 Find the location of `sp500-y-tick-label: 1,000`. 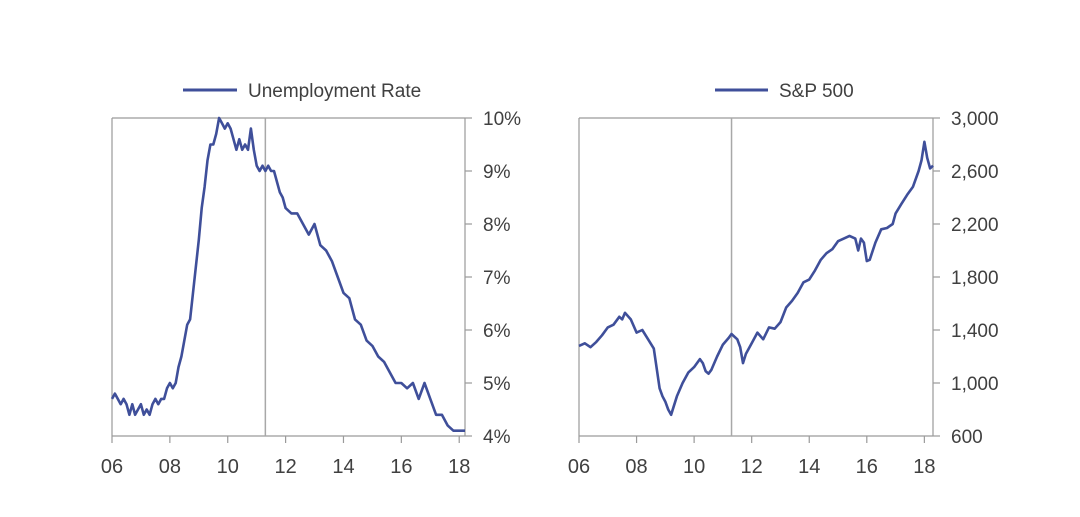

sp500-y-tick-label: 1,000 is located at coordinates (975, 384).